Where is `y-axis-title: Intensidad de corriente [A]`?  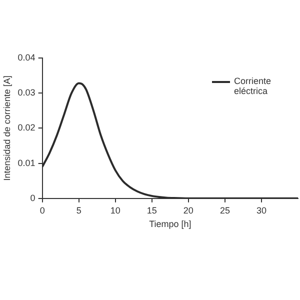 y-axis-title: Intensidad de corriente [A] is located at coordinates (7, 128).